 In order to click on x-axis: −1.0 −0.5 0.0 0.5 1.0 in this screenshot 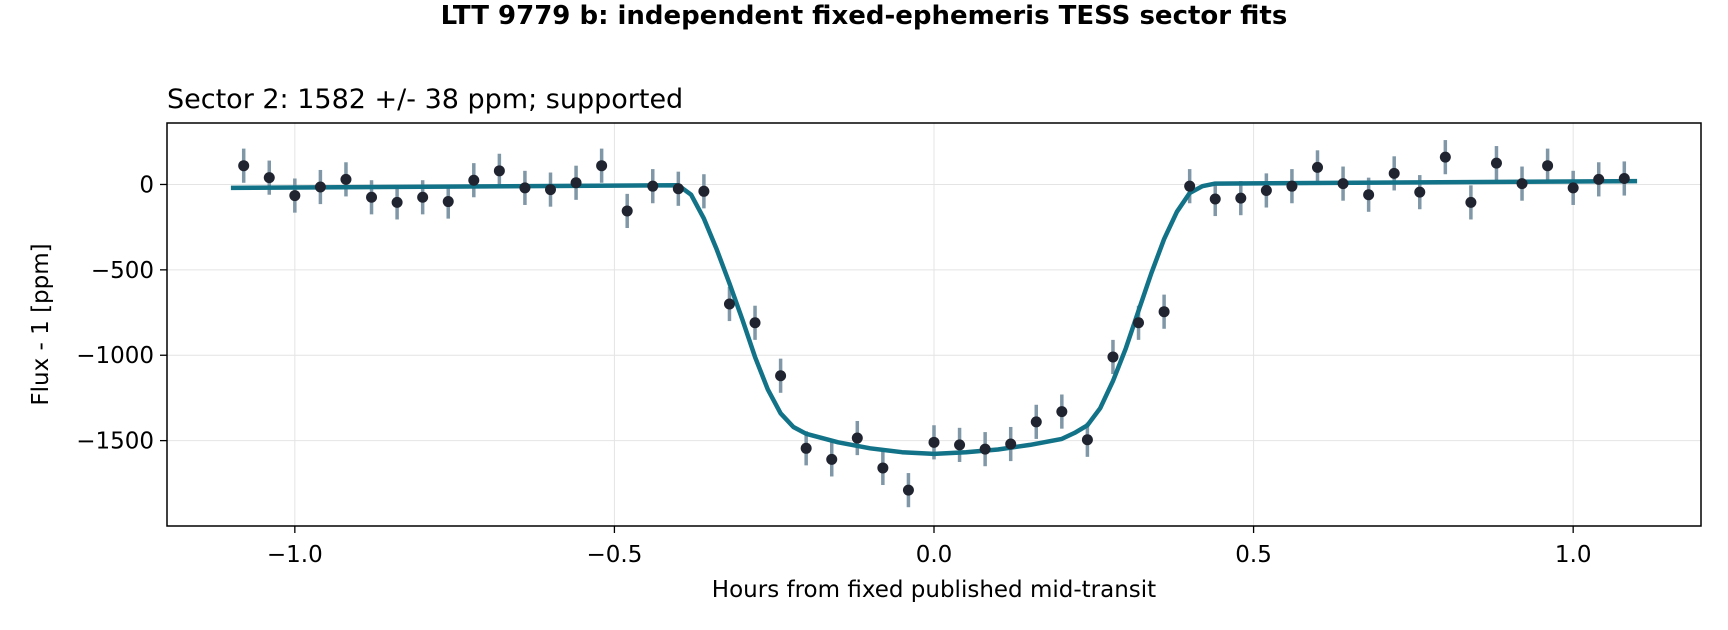, I will do `click(929, 547)`.